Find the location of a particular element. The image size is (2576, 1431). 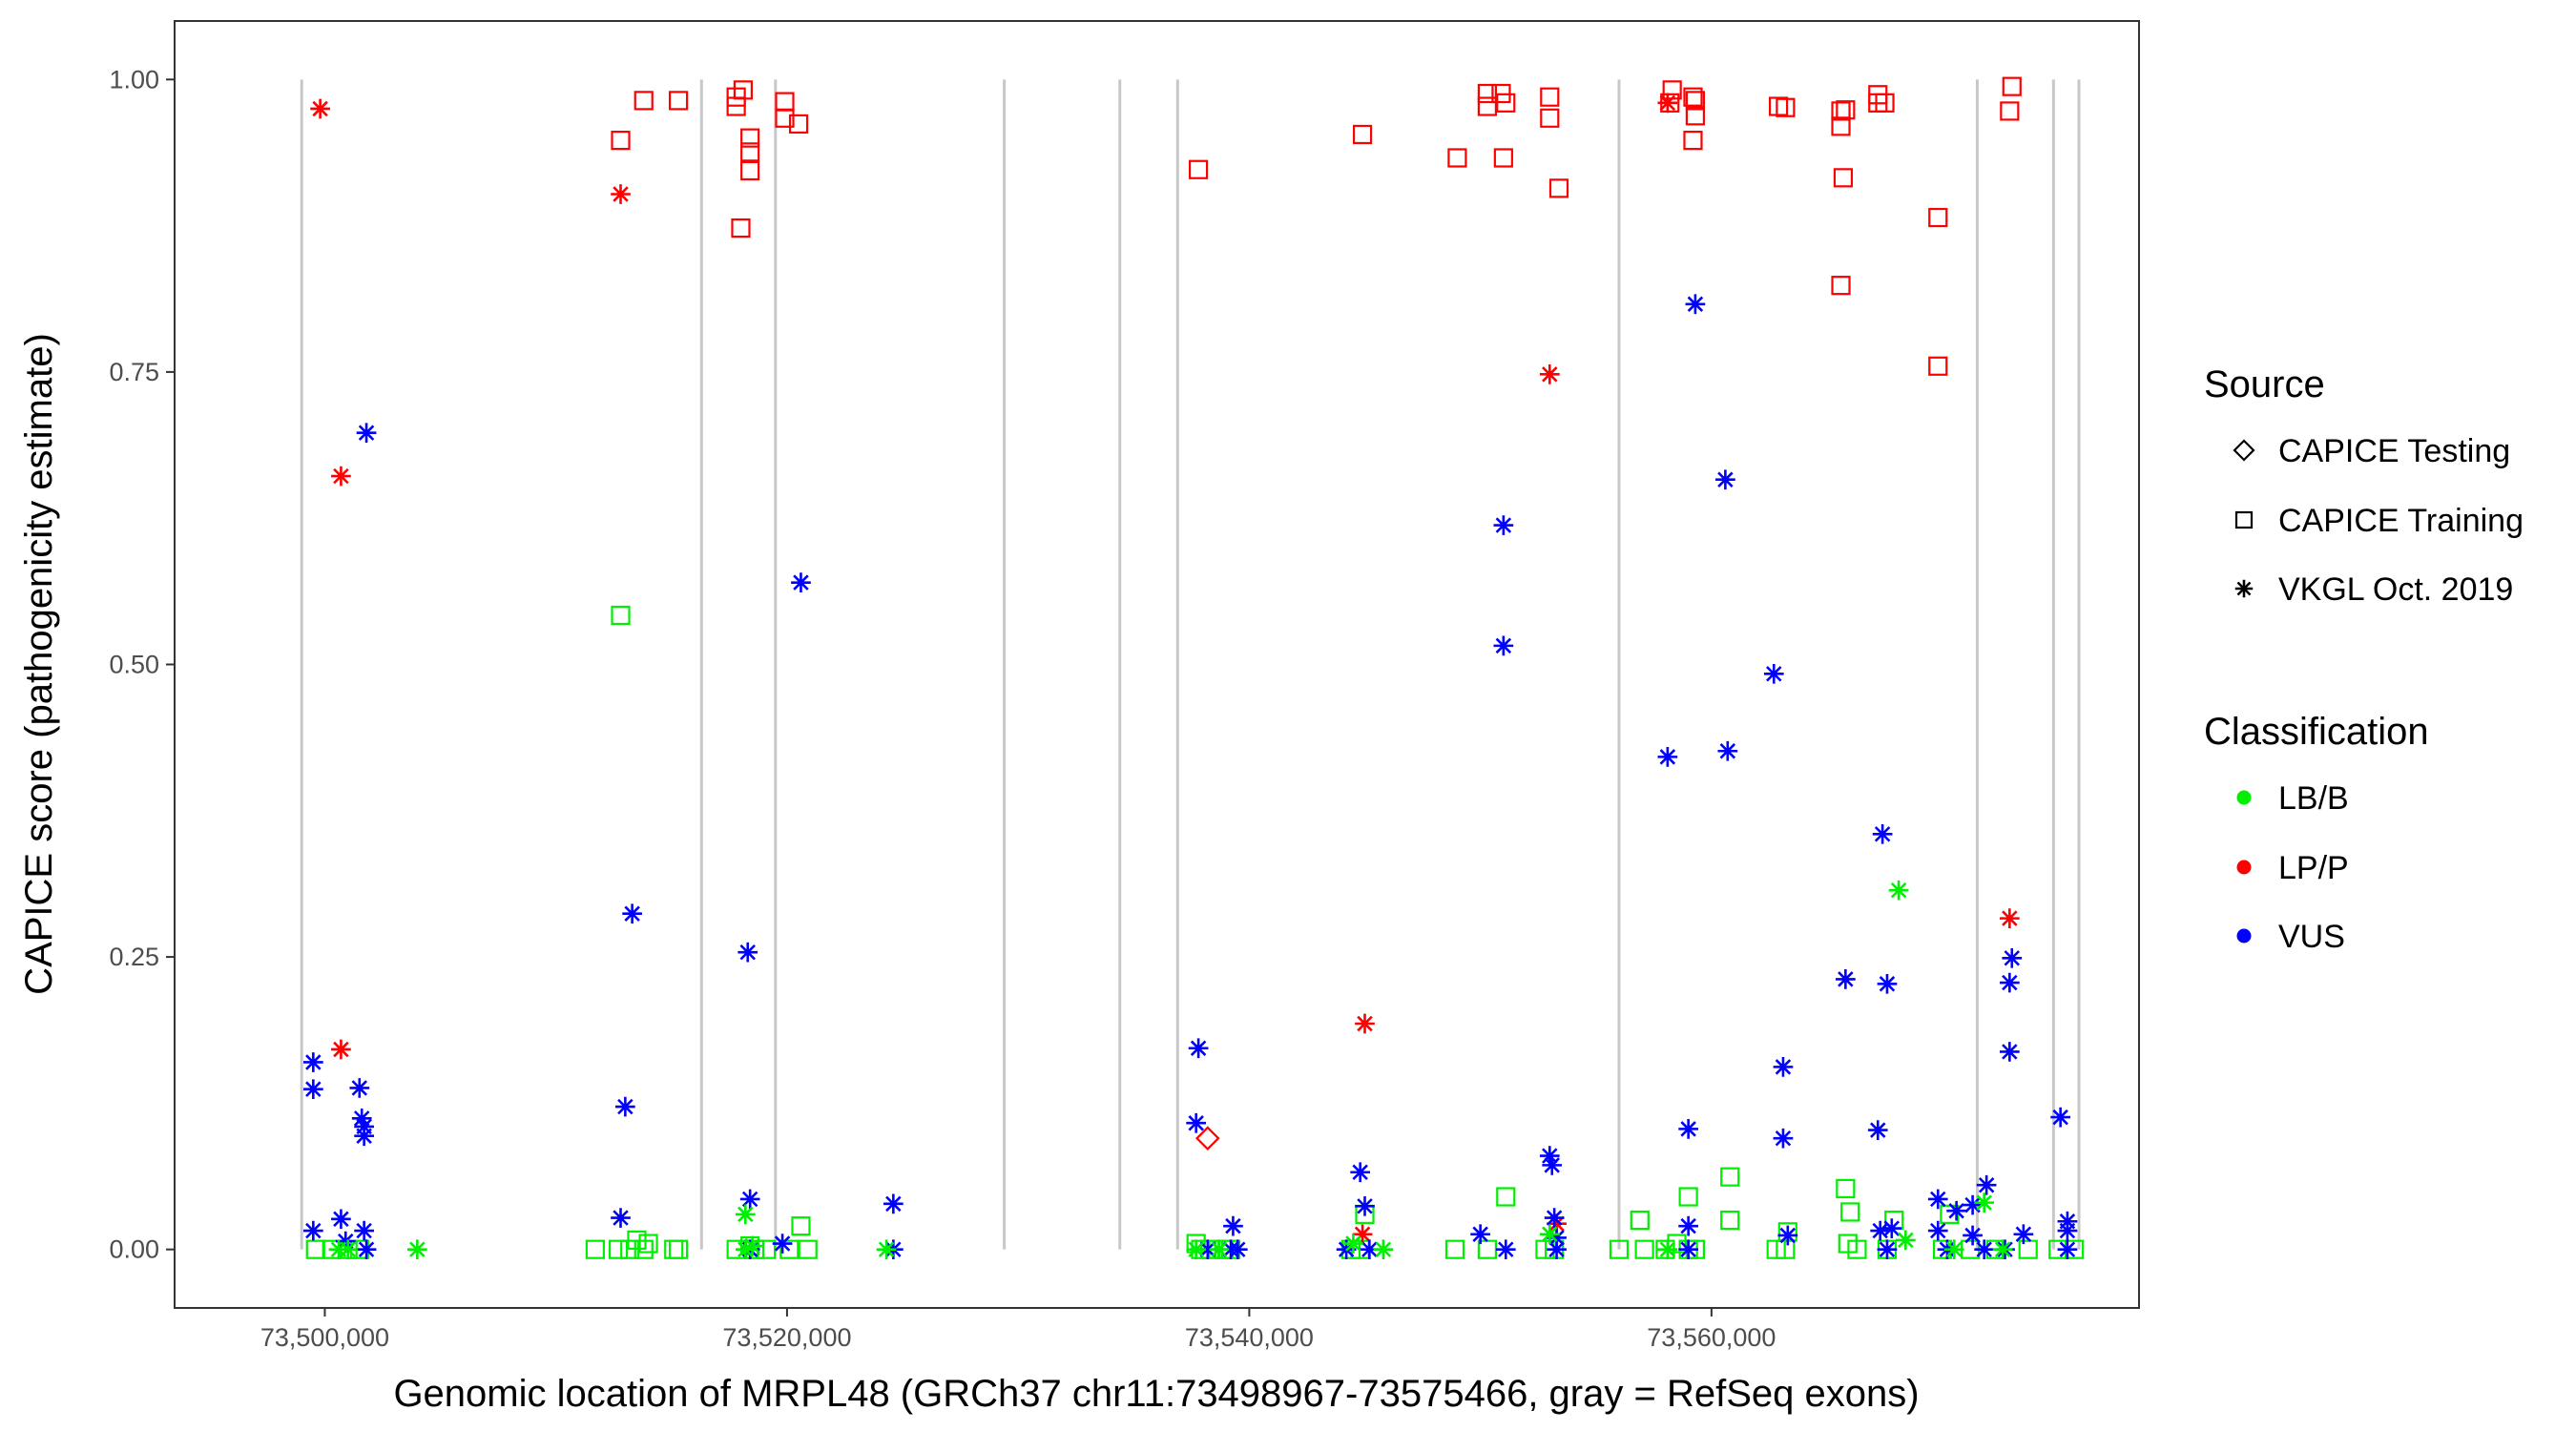

legend-item-source: VKGL Oct. 2019 is located at coordinates (2373, 590).